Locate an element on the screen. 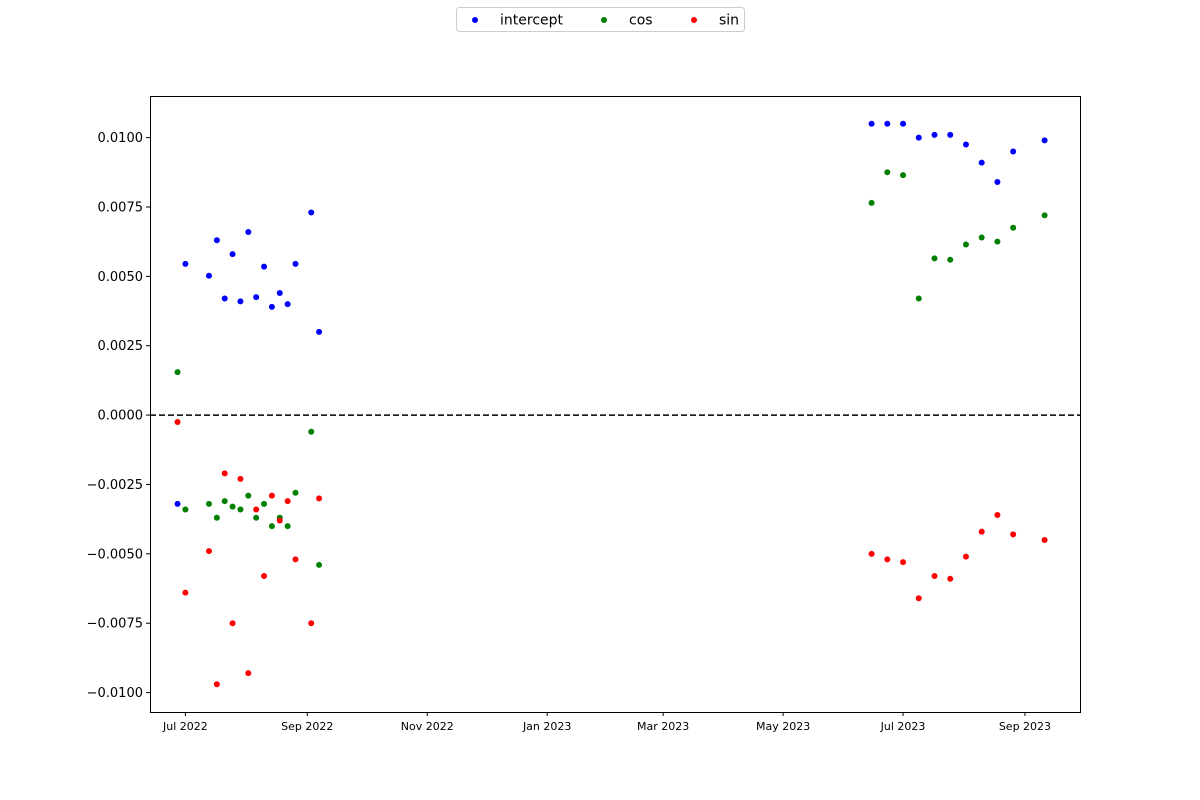 The height and width of the screenshot is (800, 1200). legend: intercept cos sin is located at coordinates (600, 19).